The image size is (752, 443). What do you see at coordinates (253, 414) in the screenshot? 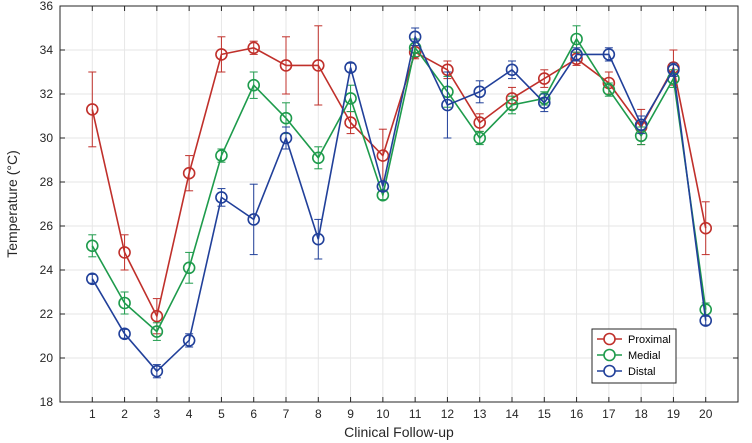
I see `x-tick-label: 6` at bounding box center [253, 414].